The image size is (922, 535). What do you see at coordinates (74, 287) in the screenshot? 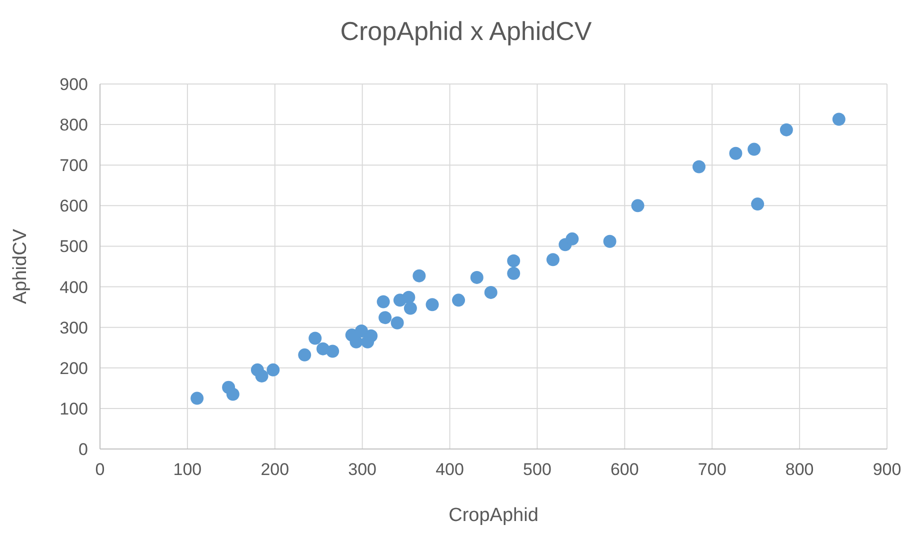
I see `y-tick-label: 400` at bounding box center [74, 287].